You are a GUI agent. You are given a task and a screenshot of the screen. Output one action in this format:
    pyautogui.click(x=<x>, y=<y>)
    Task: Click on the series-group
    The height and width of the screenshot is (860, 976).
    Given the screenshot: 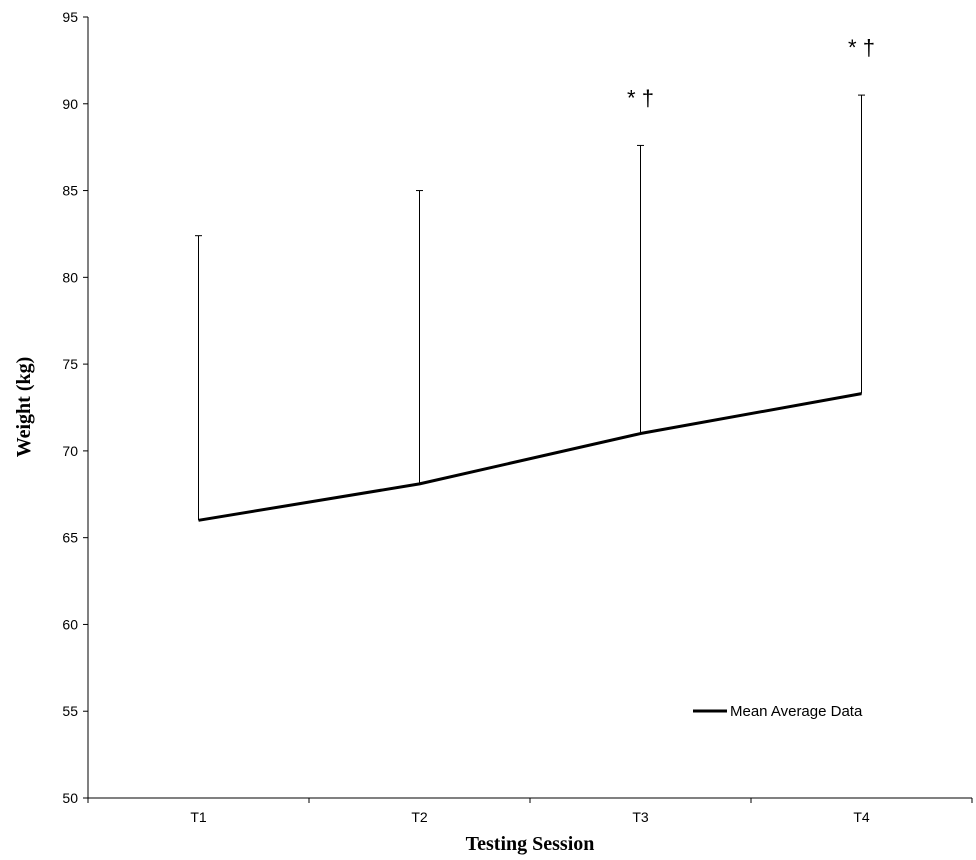 What is the action you would take?
    pyautogui.click(x=530, y=457)
    